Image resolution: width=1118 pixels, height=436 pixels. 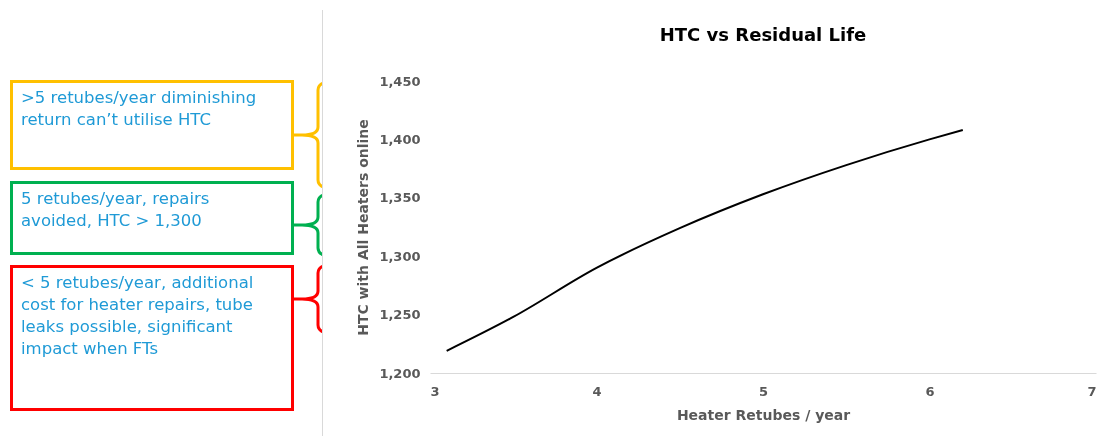 I want to click on y-axis-title: HTC with All Heaters online, so click(x=363, y=227).